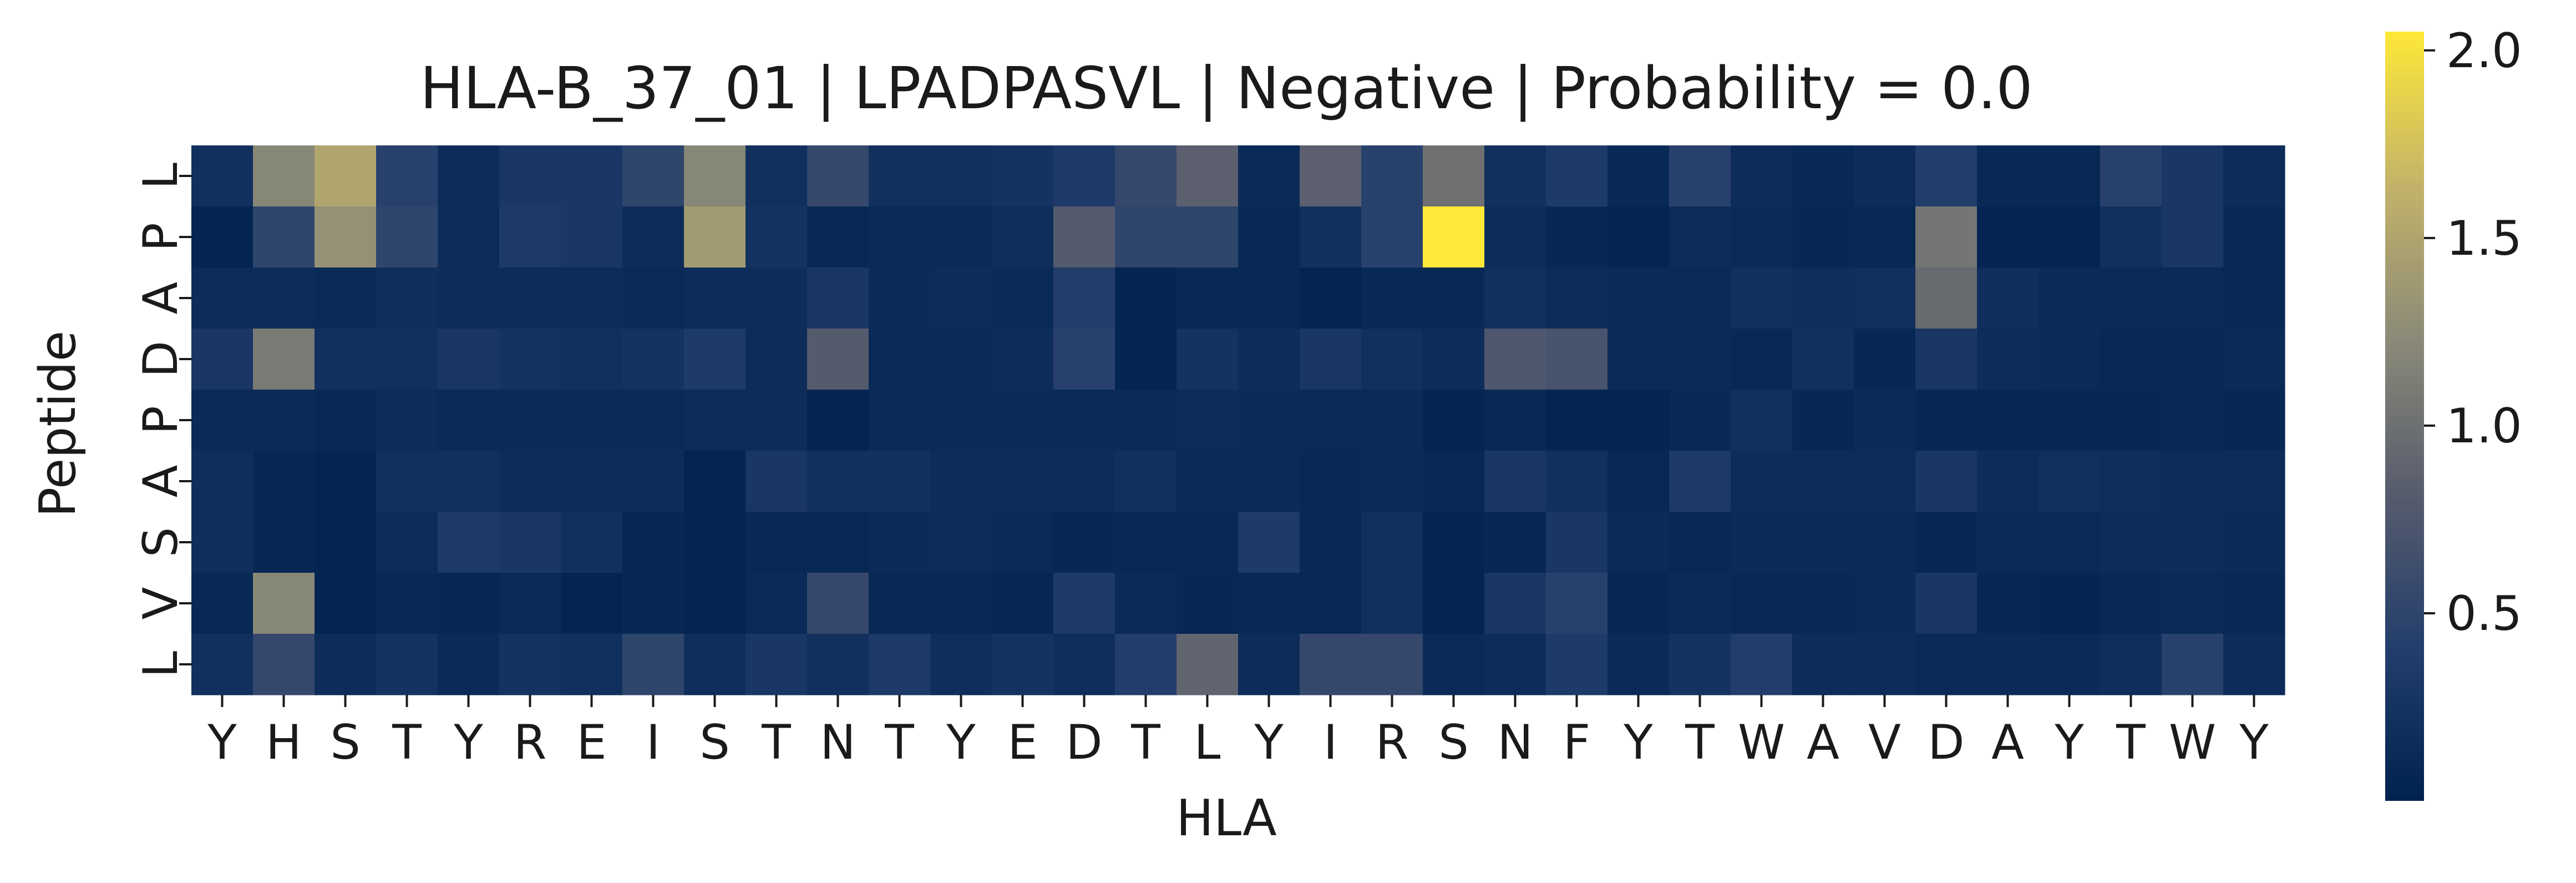  I want to click on colorbar-tick-label: 1.0, so click(2484, 426).